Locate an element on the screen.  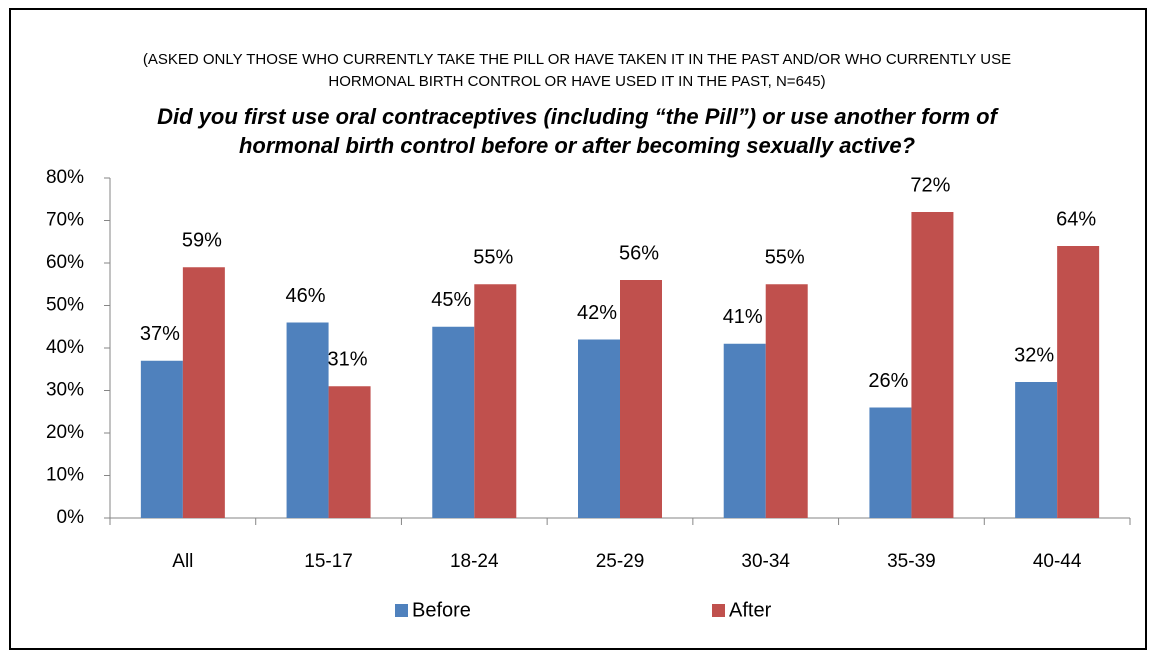
value-label: 26% is located at coordinates (888, 381).